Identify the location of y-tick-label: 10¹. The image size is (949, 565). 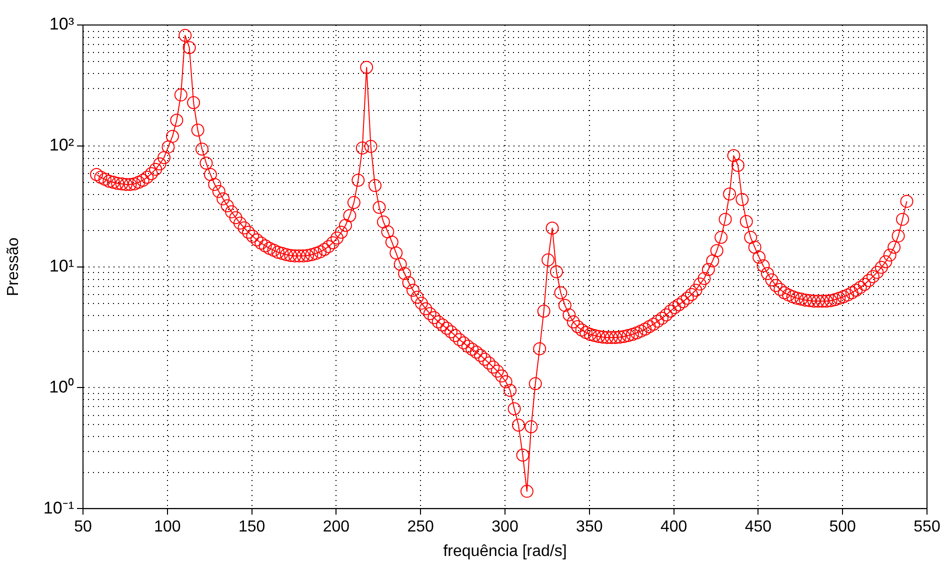
(61, 266).